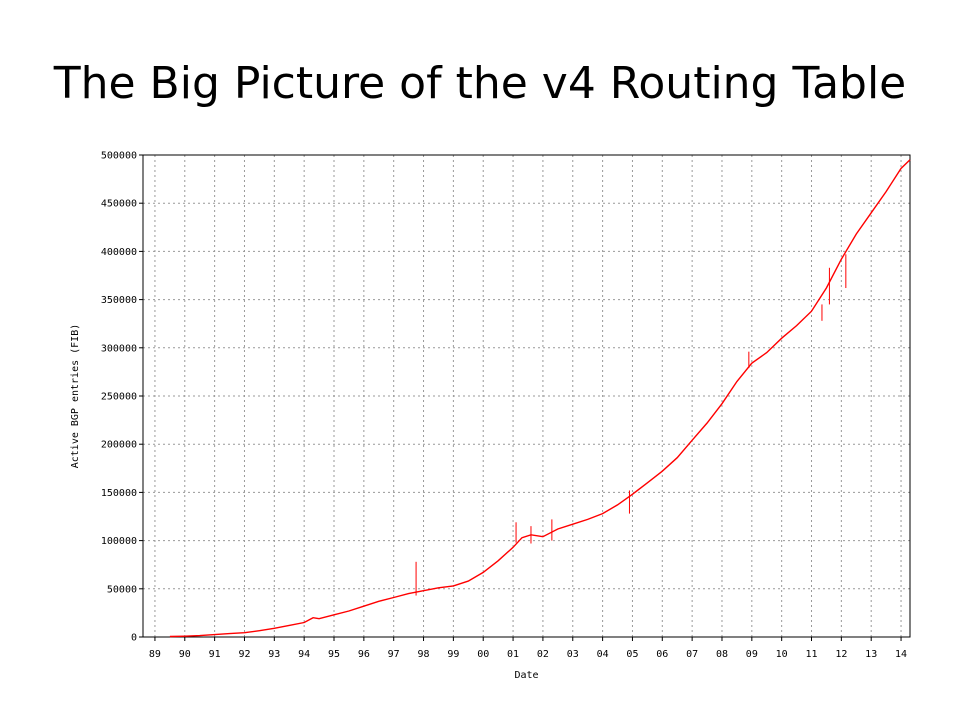 The width and height of the screenshot is (960, 720). I want to click on y-tick-label: 250000, so click(119, 397).